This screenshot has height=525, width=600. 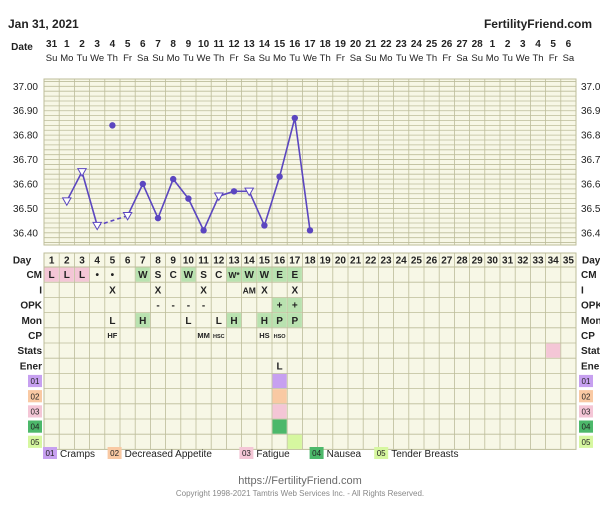 I want to click on y-tick-label-right: 36.40, so click(x=590, y=233).